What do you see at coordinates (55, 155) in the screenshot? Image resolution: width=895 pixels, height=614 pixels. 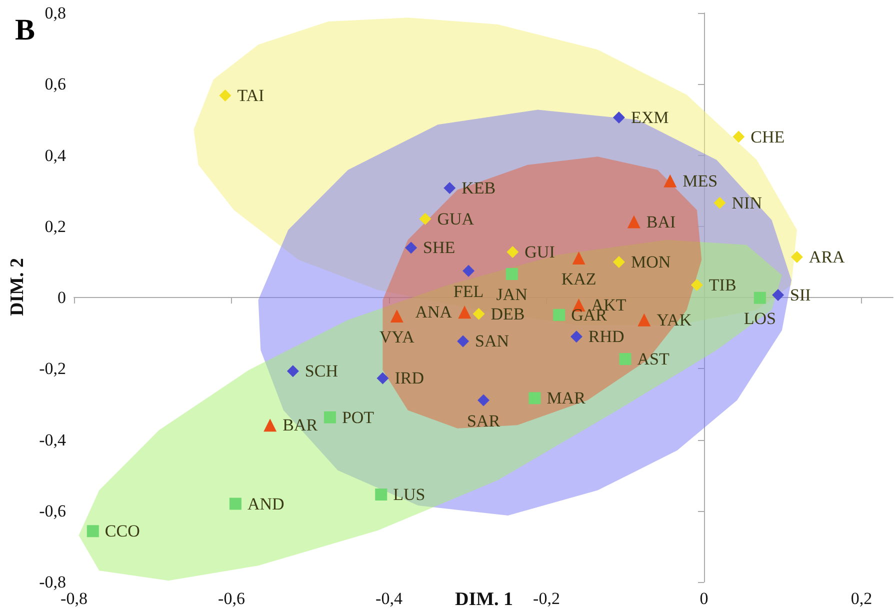 I see `y-tick-label: 0,4` at bounding box center [55, 155].